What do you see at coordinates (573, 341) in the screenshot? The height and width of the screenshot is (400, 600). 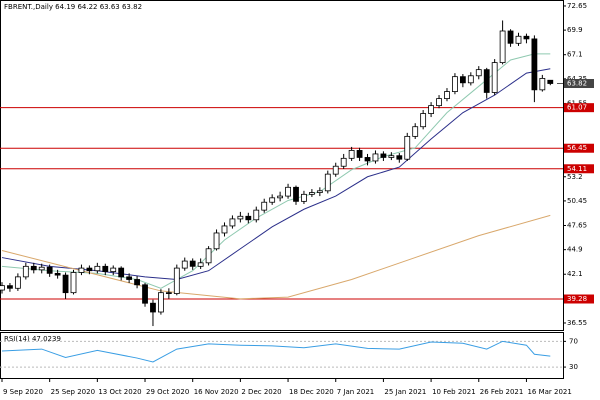 I see `rsi-tick-label: 70` at bounding box center [573, 341].